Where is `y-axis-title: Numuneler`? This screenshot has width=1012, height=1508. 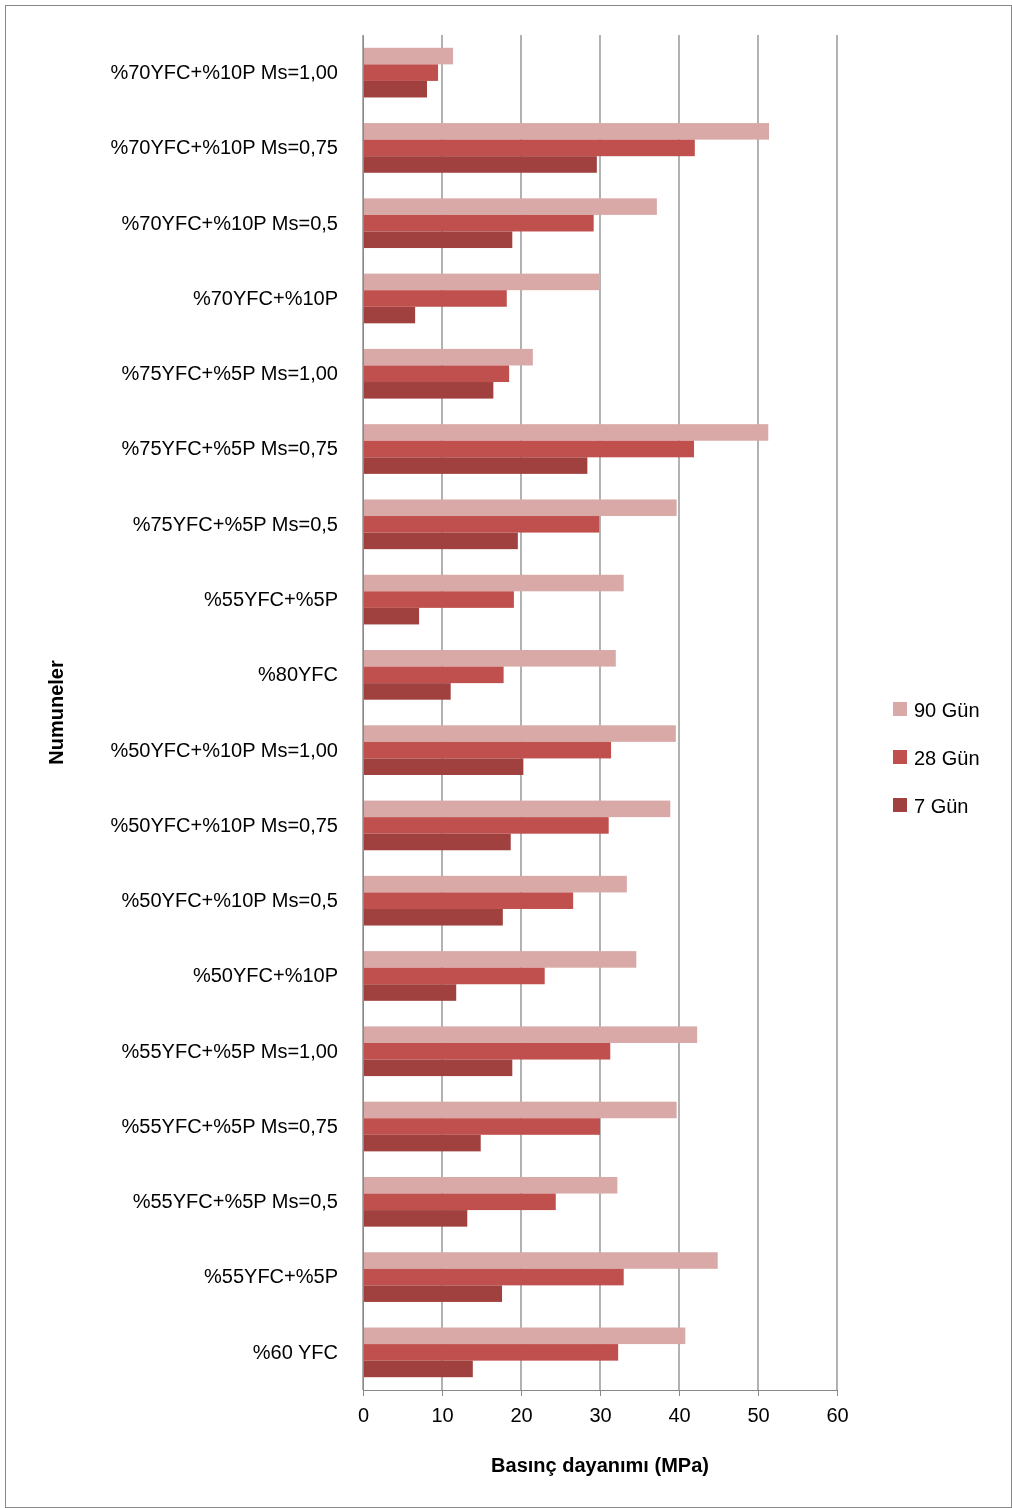 y-axis-title: Numuneler is located at coordinates (56, 712).